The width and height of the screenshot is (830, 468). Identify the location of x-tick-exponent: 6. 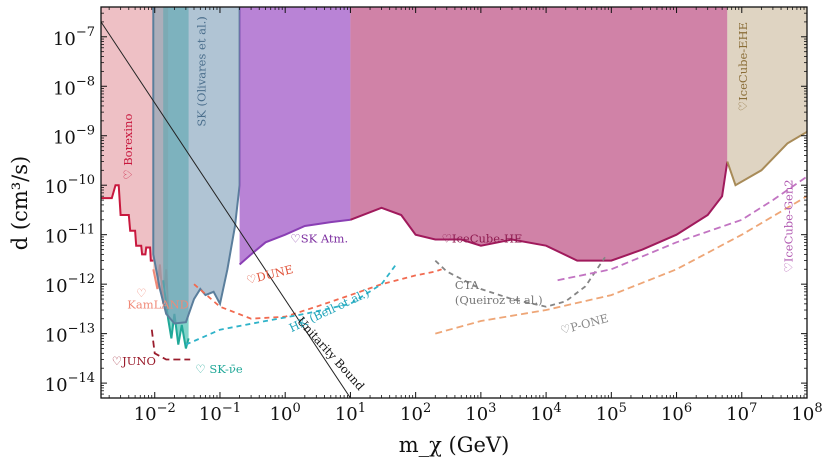
(688, 408).